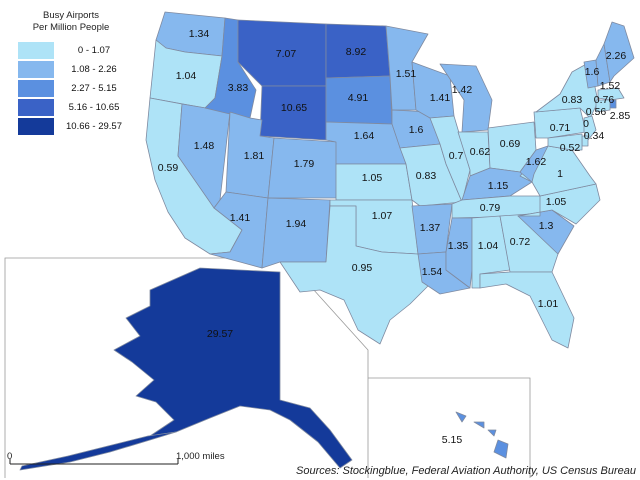 This screenshot has height=480, width=640. What do you see at coordinates (362, 268) in the screenshot?
I see `label-TX: 0.95` at bounding box center [362, 268].